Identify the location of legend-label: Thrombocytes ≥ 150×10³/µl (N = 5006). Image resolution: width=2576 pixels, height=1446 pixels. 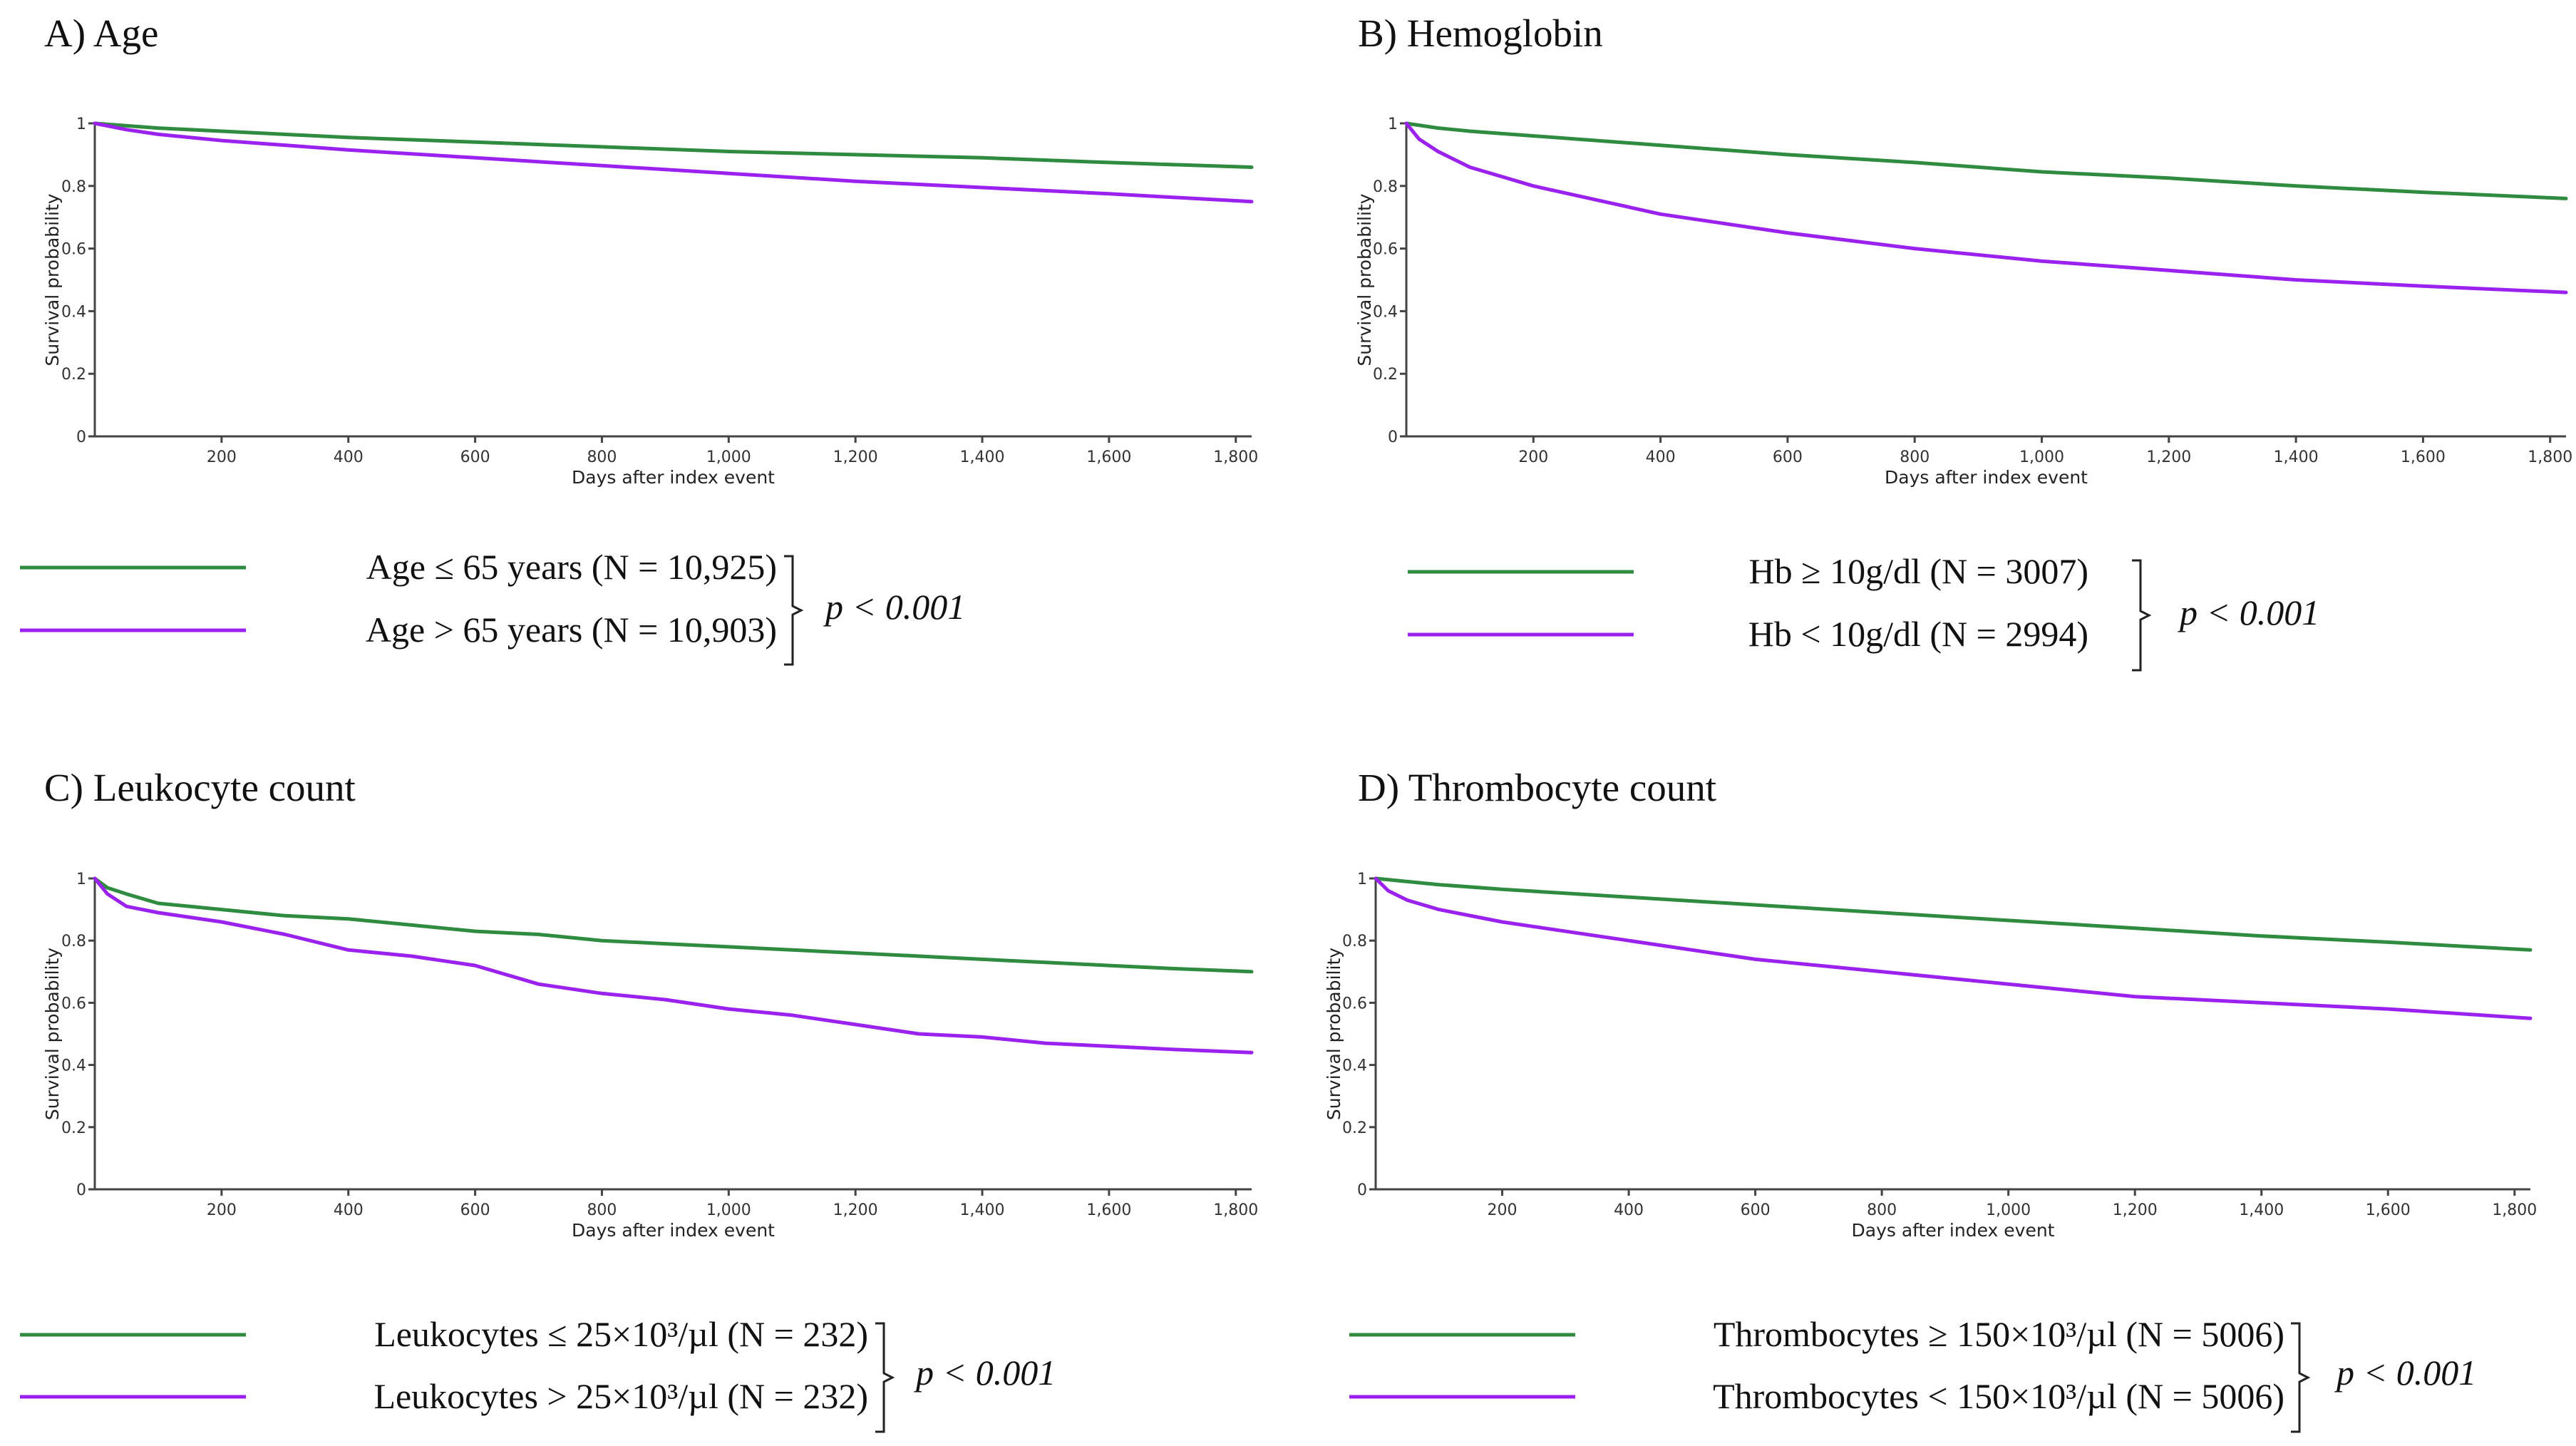
(1999, 1334).